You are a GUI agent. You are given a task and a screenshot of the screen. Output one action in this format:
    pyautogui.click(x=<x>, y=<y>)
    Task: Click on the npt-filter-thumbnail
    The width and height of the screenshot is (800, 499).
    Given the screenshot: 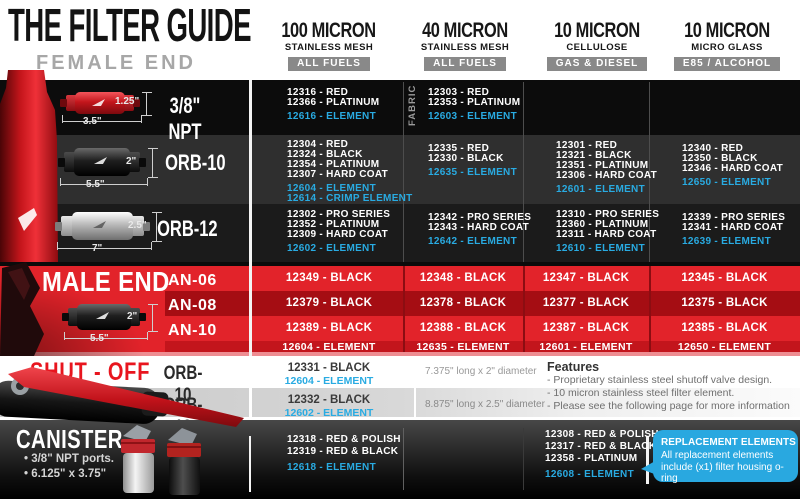 What is the action you would take?
    pyautogui.click(x=100, y=103)
    